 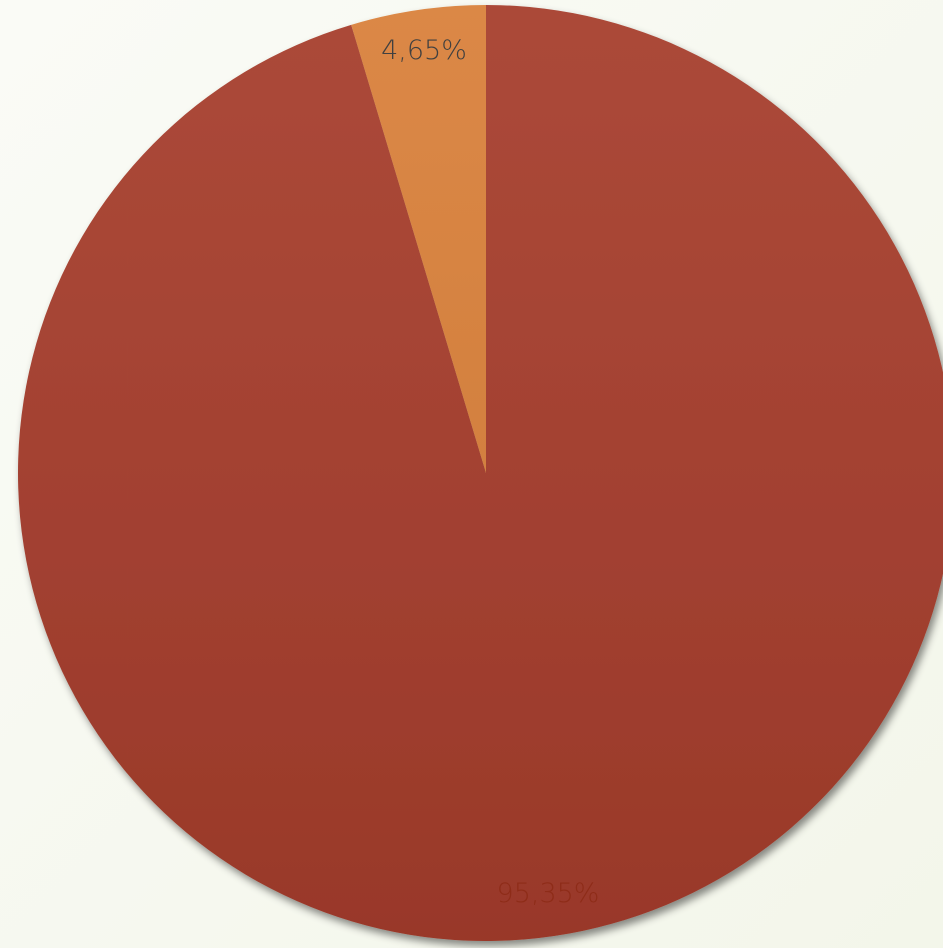 I want to click on data-label: 4,65%, so click(x=424, y=50).